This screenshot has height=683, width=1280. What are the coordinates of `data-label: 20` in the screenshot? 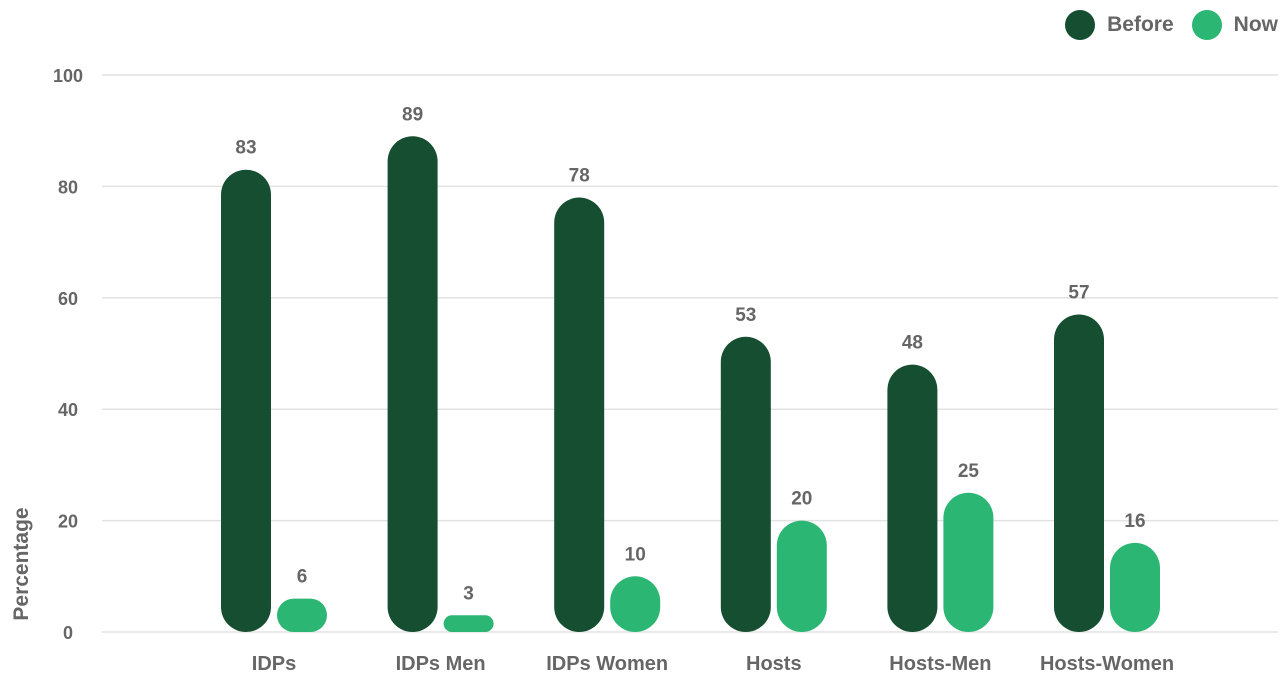 It's located at (801, 499).